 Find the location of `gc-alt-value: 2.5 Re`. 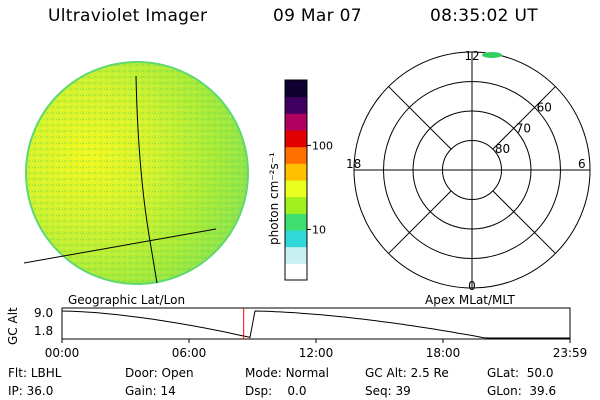

gc-alt-value: 2.5 Re is located at coordinates (429, 373).